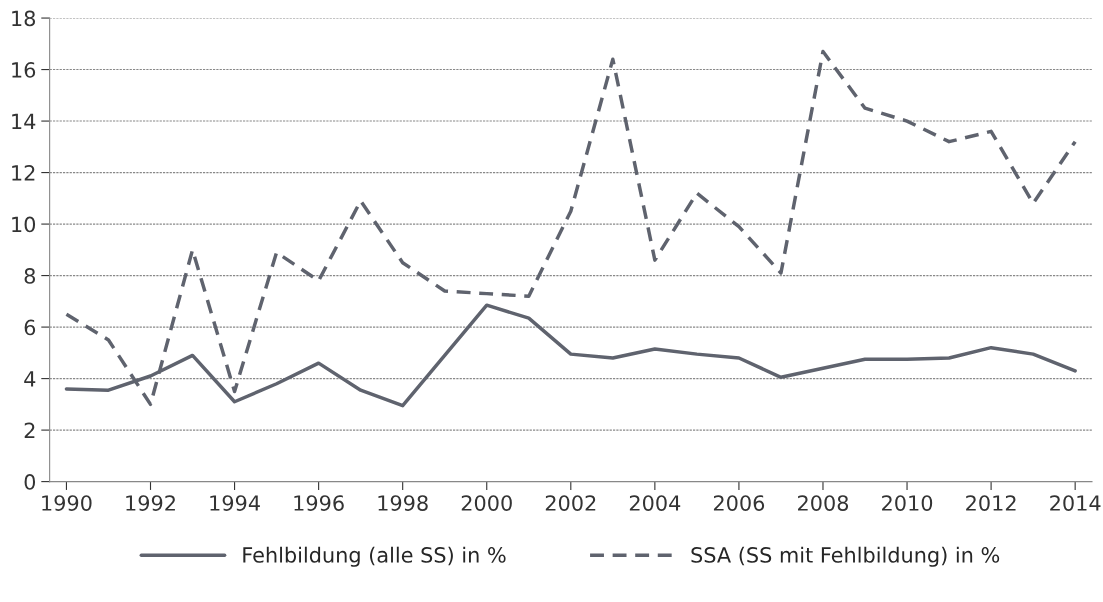  Describe the element at coordinates (570, 503) in the screenshot. I see `x-tick-label: 2002` at that location.